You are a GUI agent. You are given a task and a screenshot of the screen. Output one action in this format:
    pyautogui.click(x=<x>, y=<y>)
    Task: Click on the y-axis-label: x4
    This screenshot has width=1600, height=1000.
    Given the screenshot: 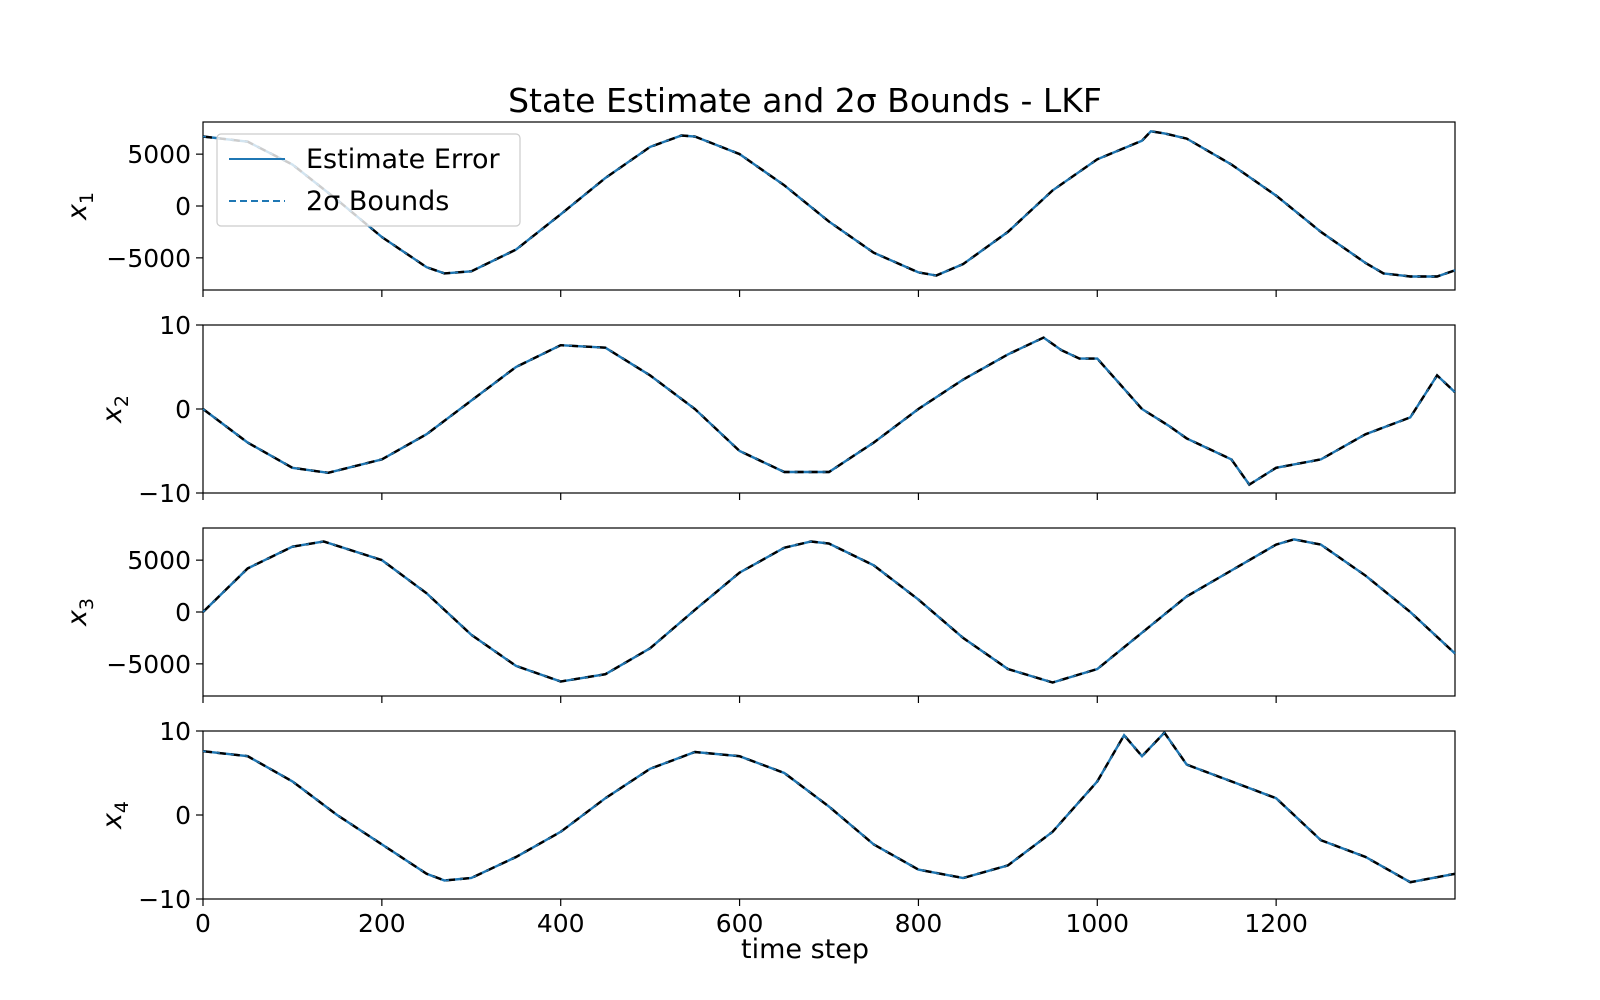 What is the action you would take?
    pyautogui.click(x=115, y=815)
    